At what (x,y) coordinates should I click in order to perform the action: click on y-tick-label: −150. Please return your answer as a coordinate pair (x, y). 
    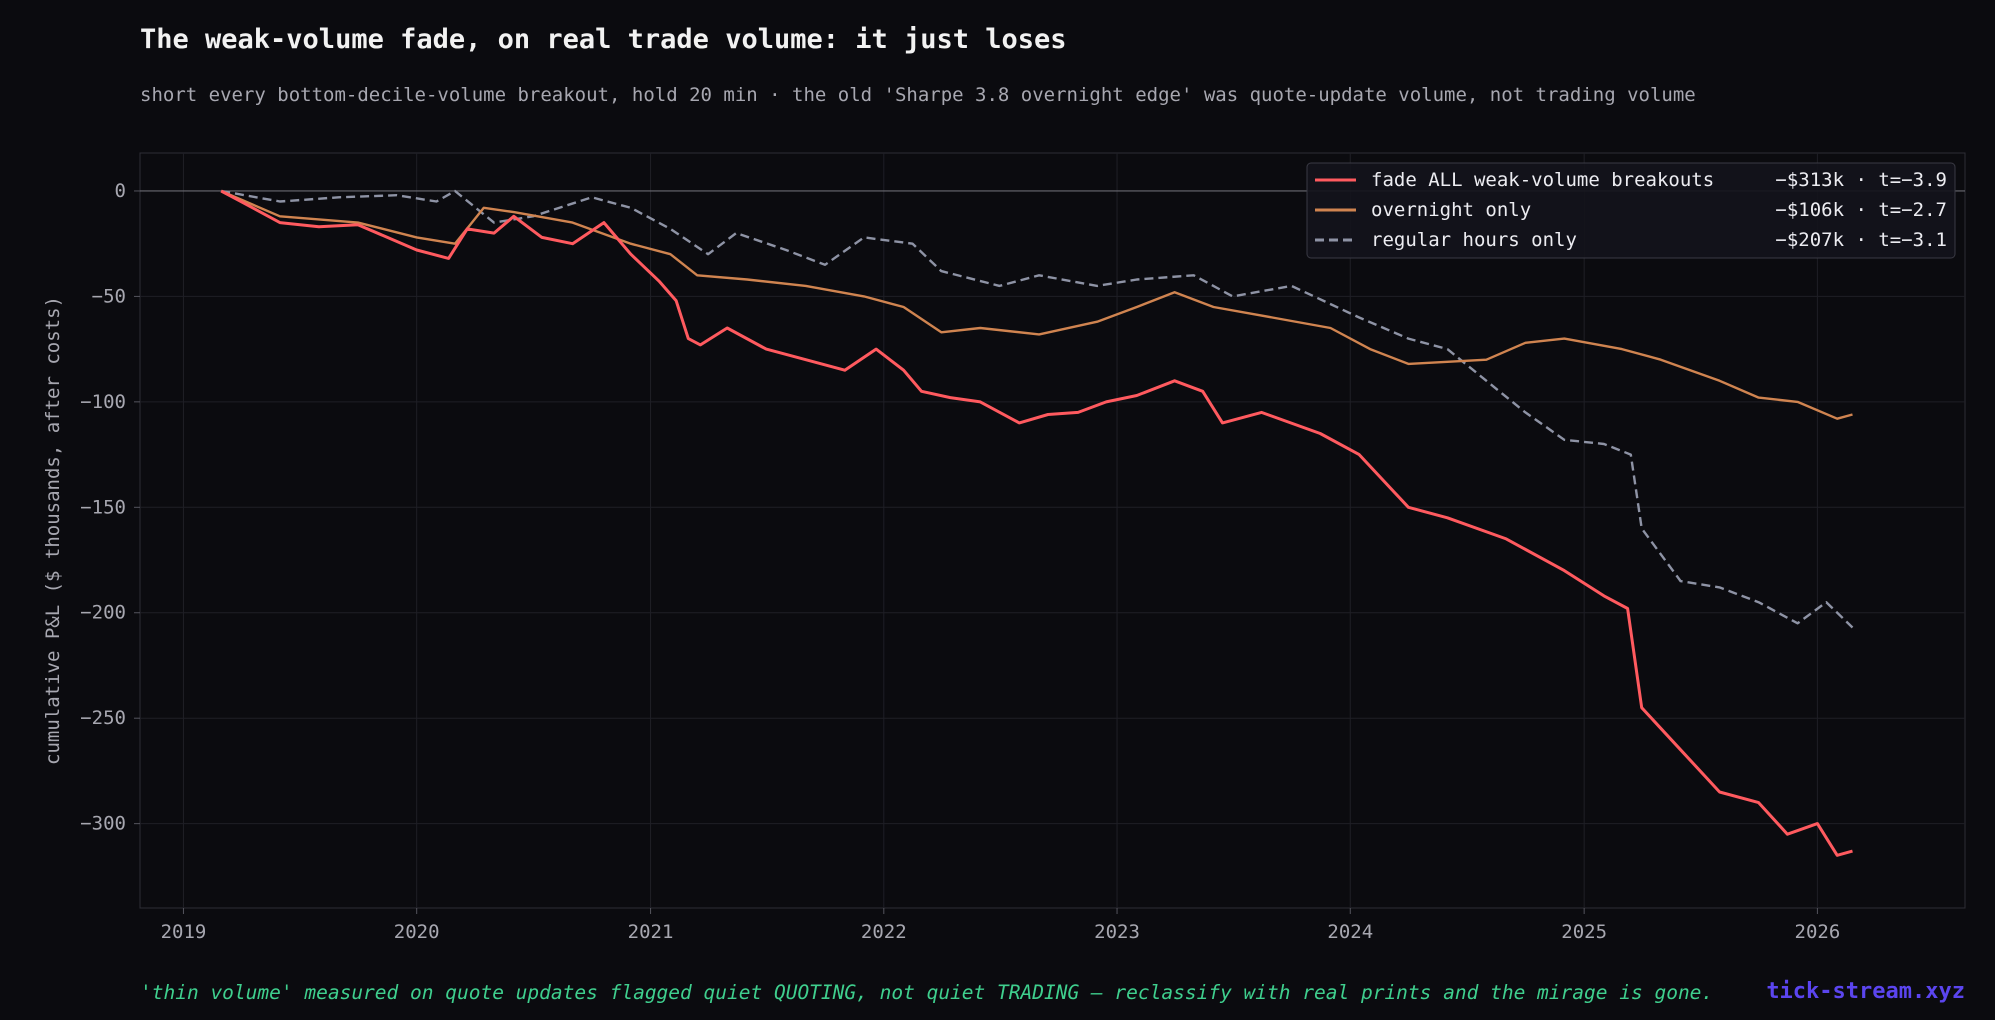
    Looking at the image, I should click on (103, 507).